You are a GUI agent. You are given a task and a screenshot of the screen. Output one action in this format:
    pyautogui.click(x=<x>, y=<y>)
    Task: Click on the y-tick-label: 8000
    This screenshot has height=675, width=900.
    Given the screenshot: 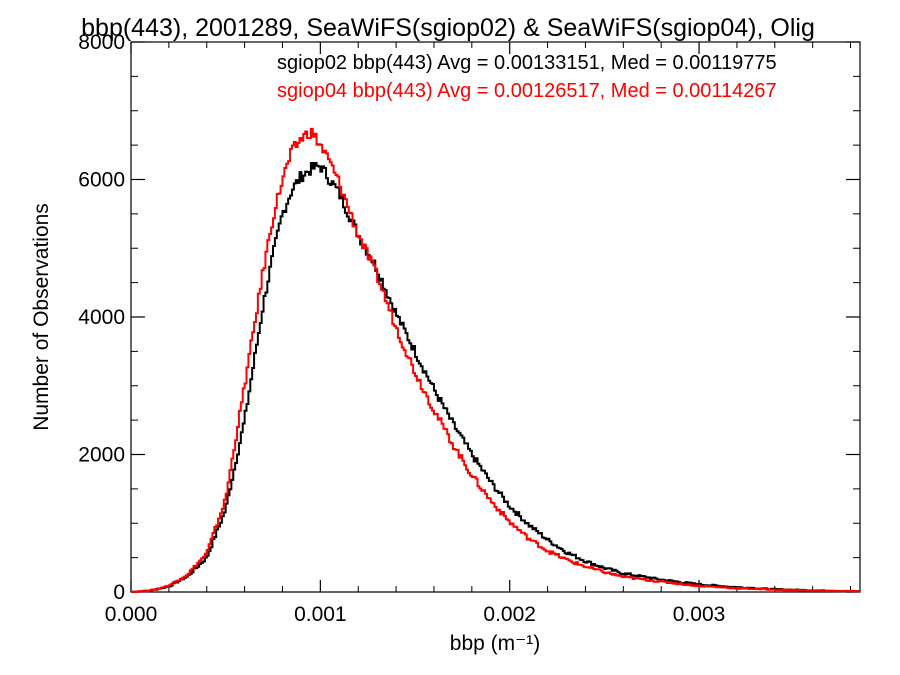 What is the action you would take?
    pyautogui.click(x=101, y=42)
    